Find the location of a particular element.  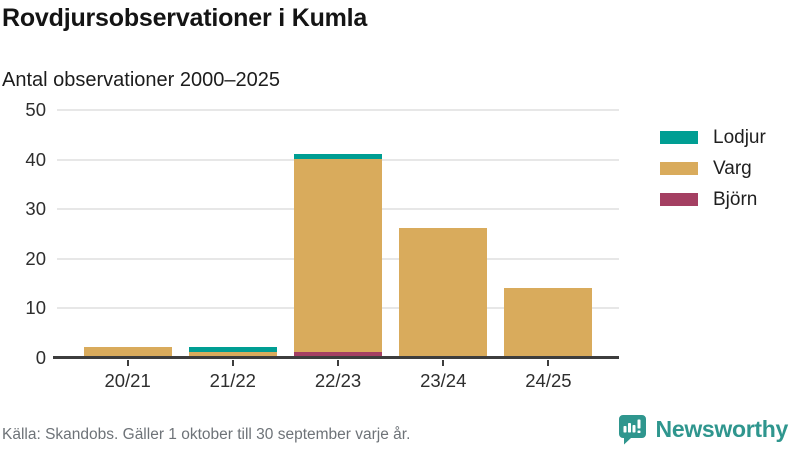

x-axis-cell: 24/25 is located at coordinates (548, 375).